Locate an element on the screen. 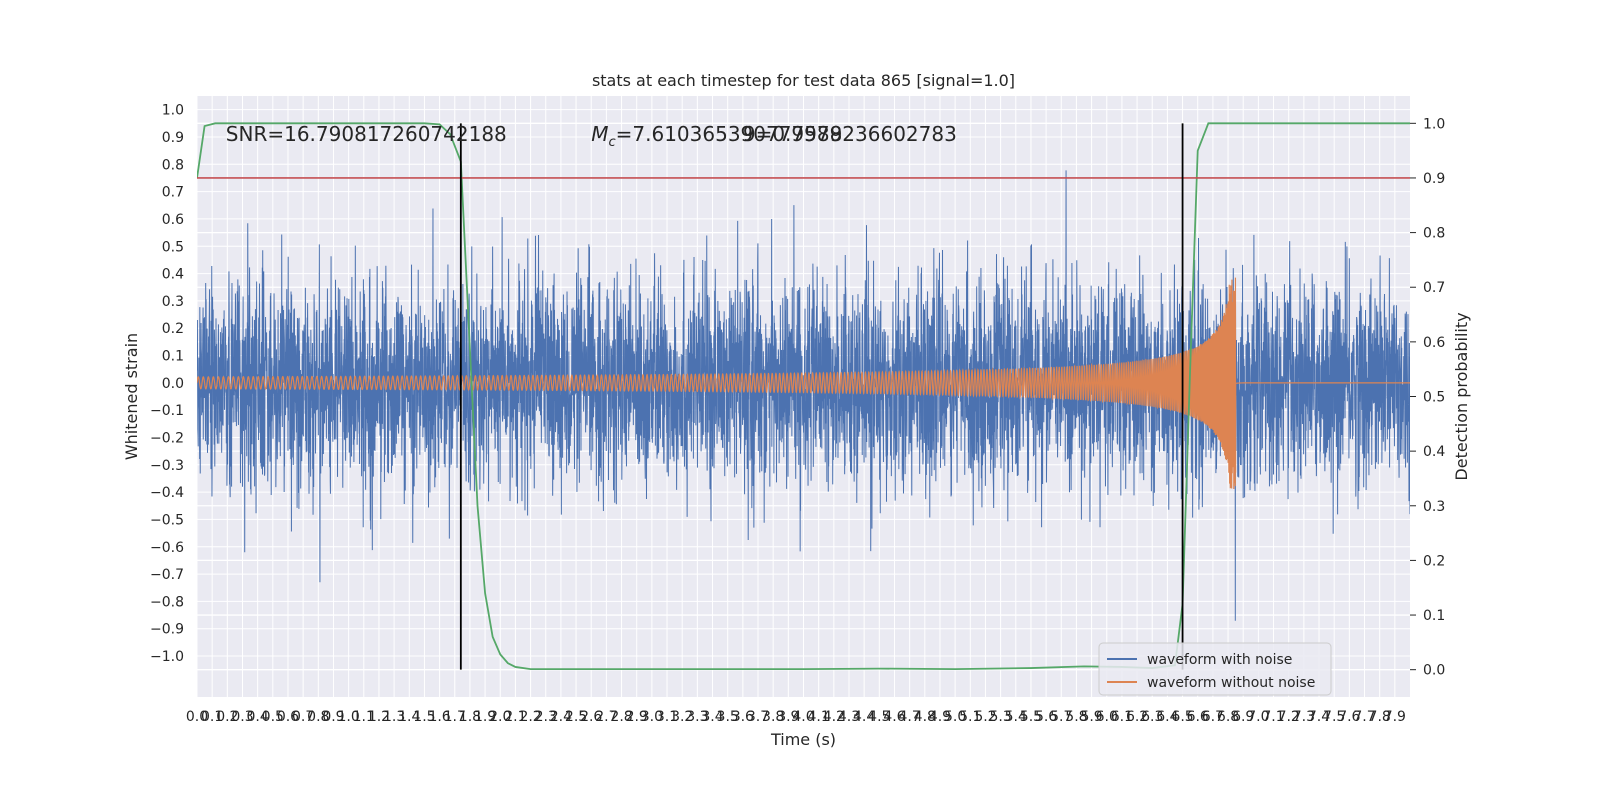  x-tick-label: 1.0 is located at coordinates (348, 717).